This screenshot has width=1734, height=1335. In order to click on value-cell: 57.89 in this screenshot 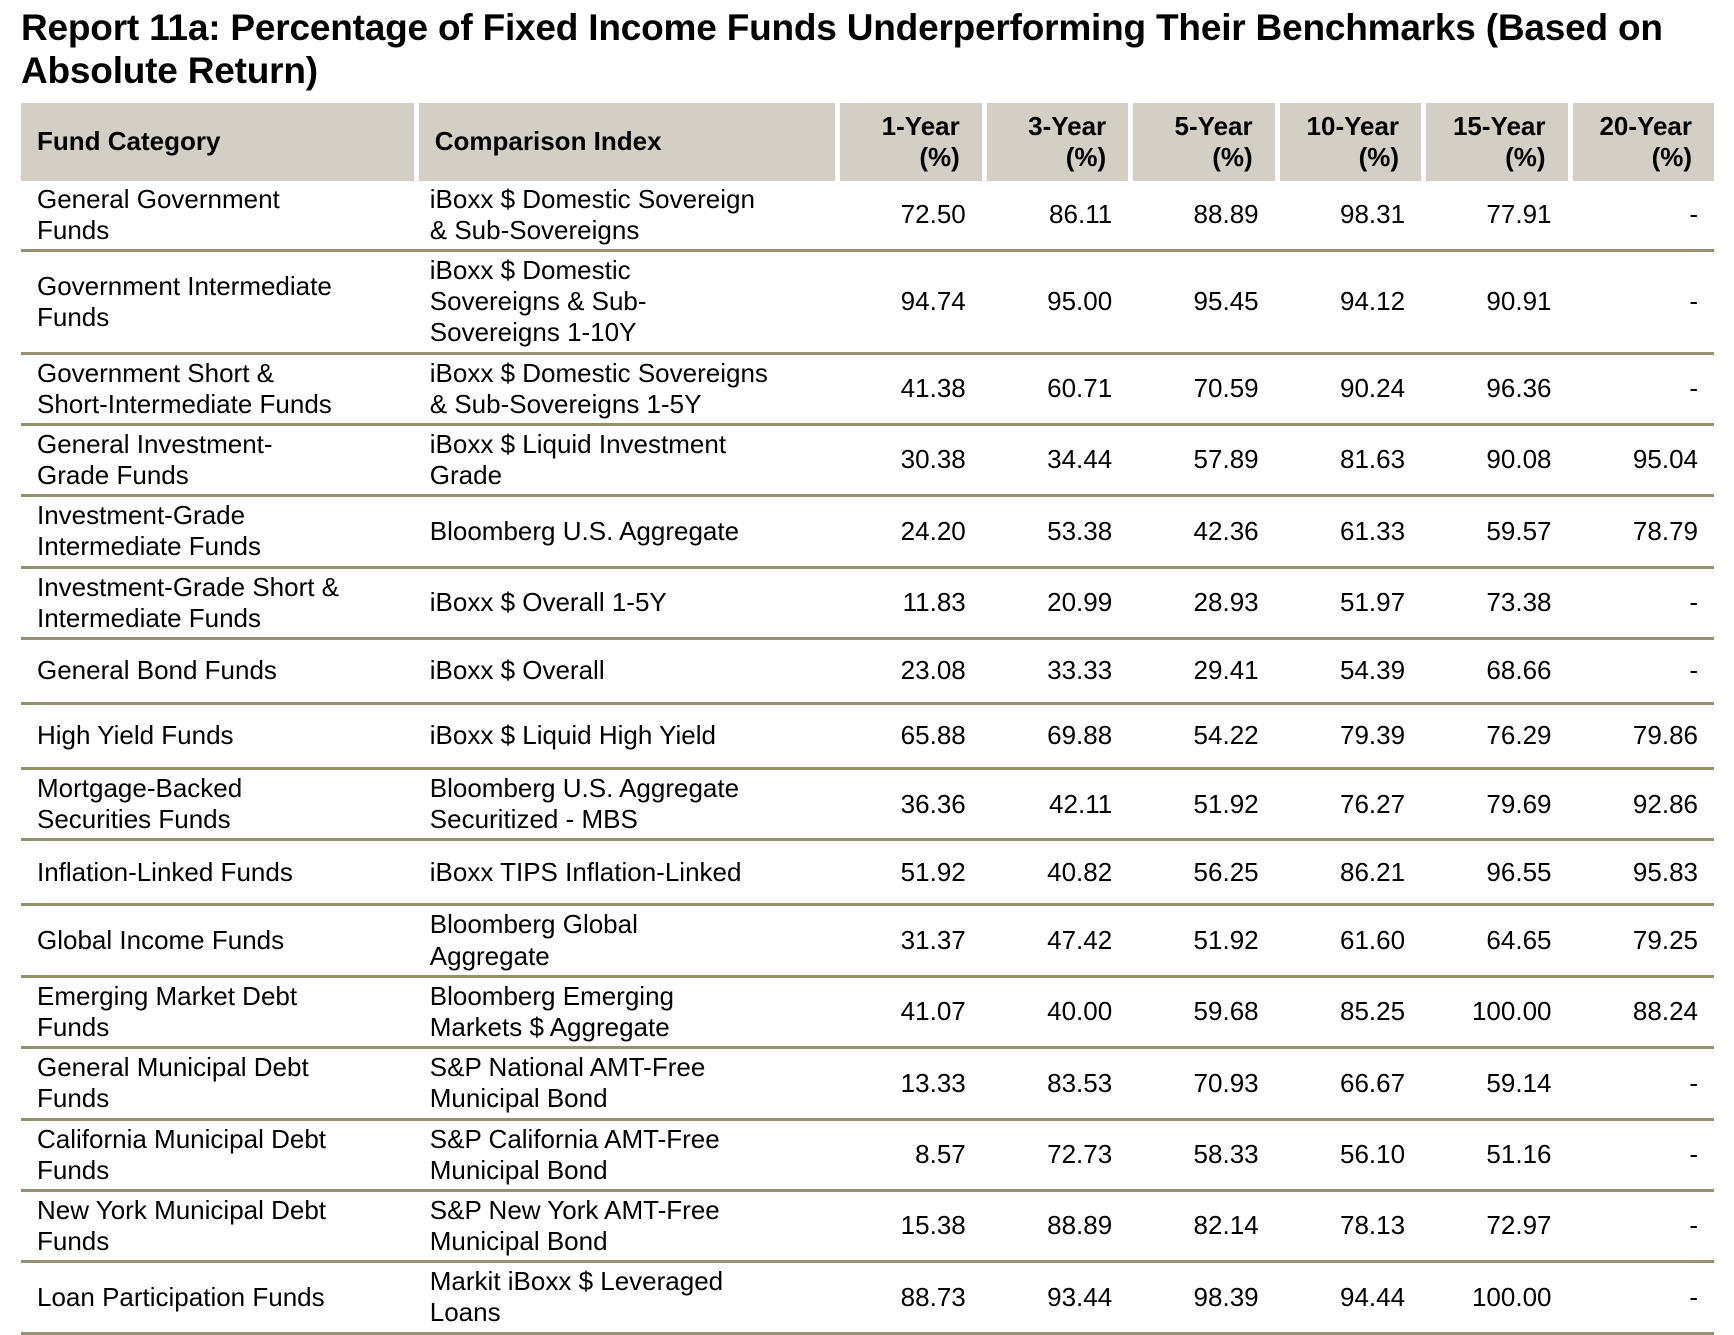, I will do `click(1201, 462)`.